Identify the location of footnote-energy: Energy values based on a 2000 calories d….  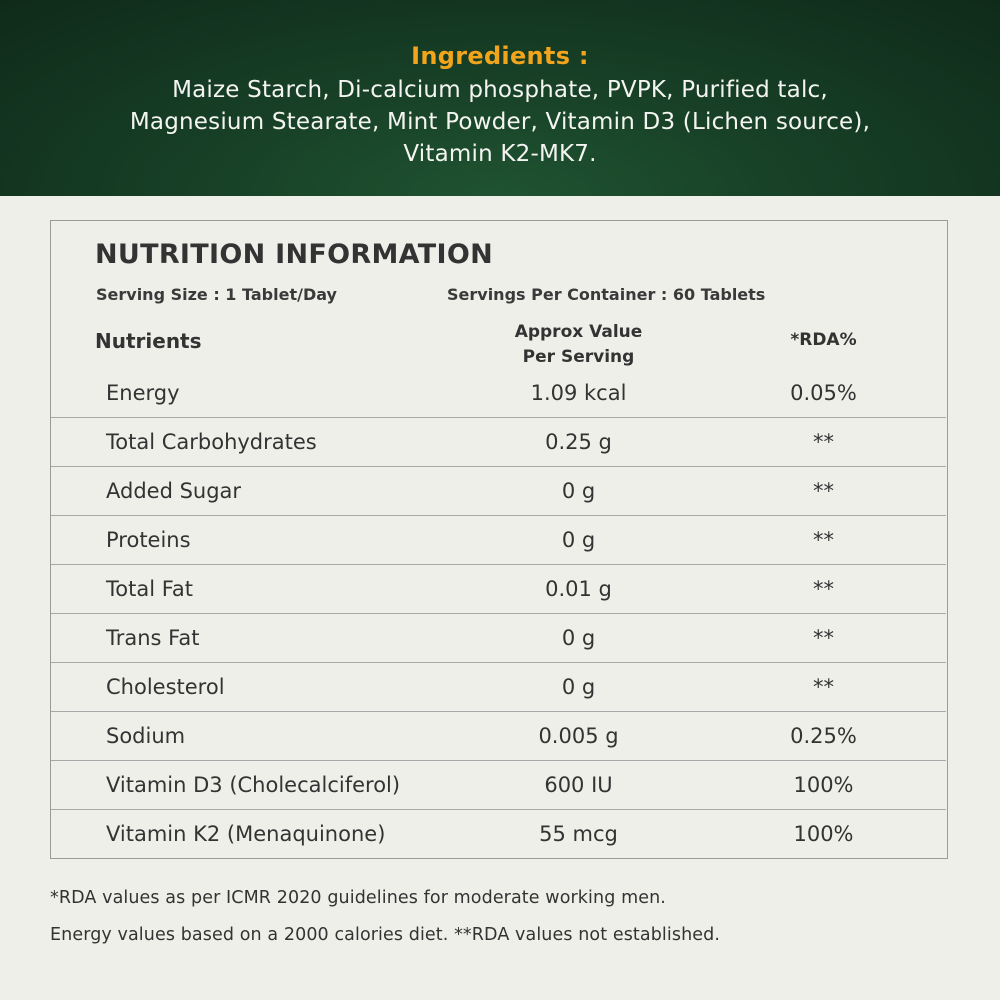
(385, 935).